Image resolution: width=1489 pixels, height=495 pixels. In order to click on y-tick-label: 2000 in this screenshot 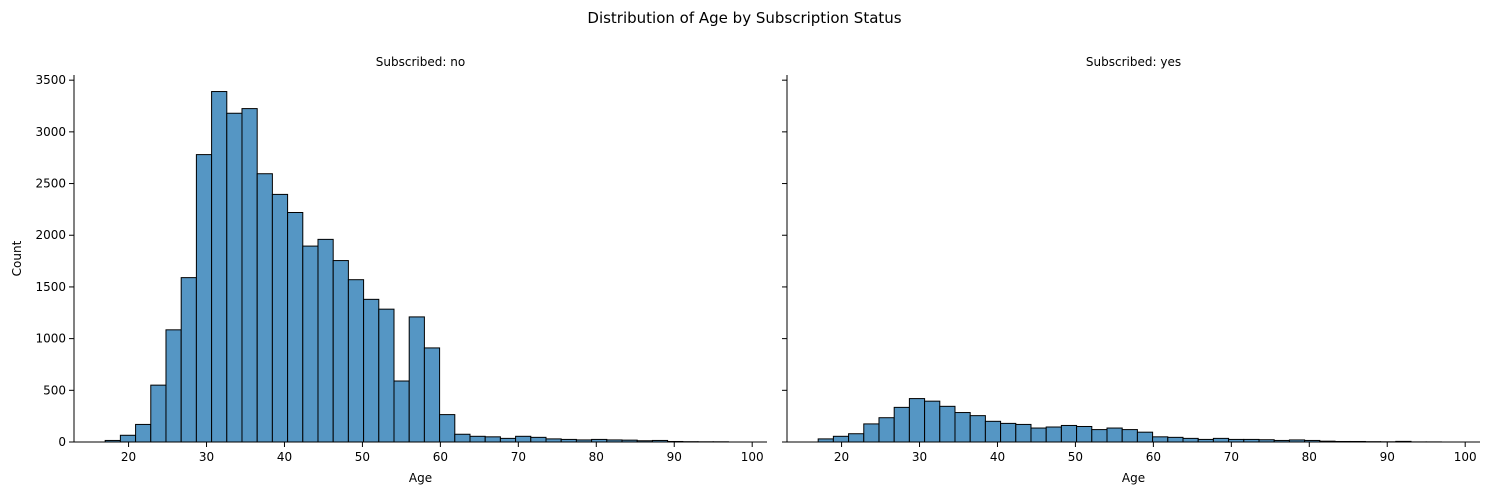, I will do `click(50, 235)`.